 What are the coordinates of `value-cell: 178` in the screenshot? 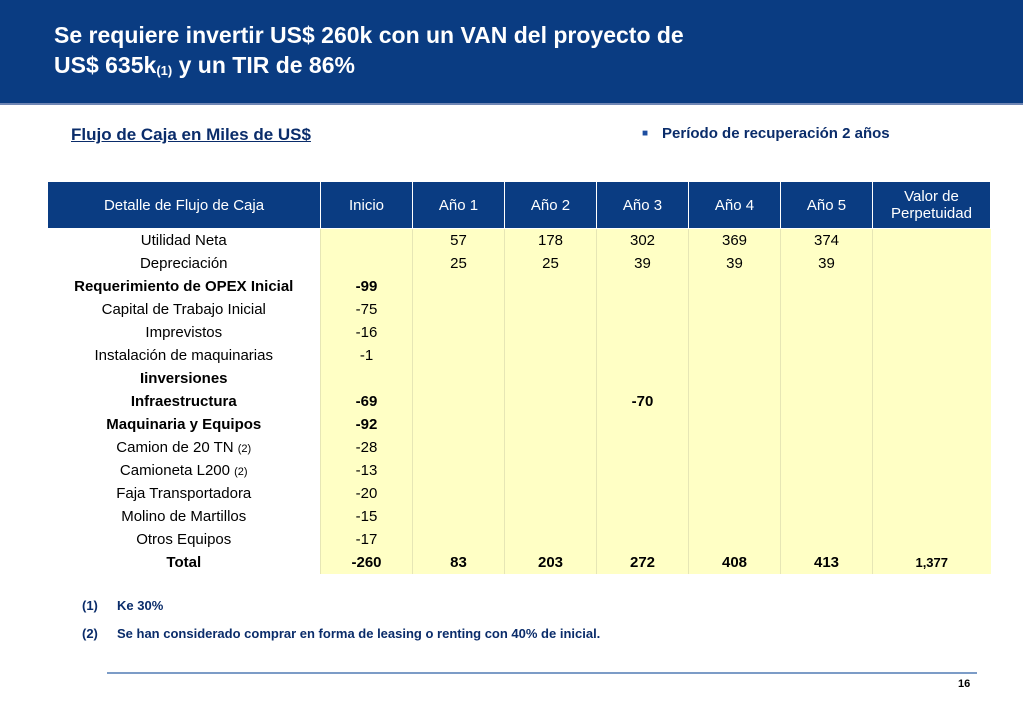 It's located at (550, 240).